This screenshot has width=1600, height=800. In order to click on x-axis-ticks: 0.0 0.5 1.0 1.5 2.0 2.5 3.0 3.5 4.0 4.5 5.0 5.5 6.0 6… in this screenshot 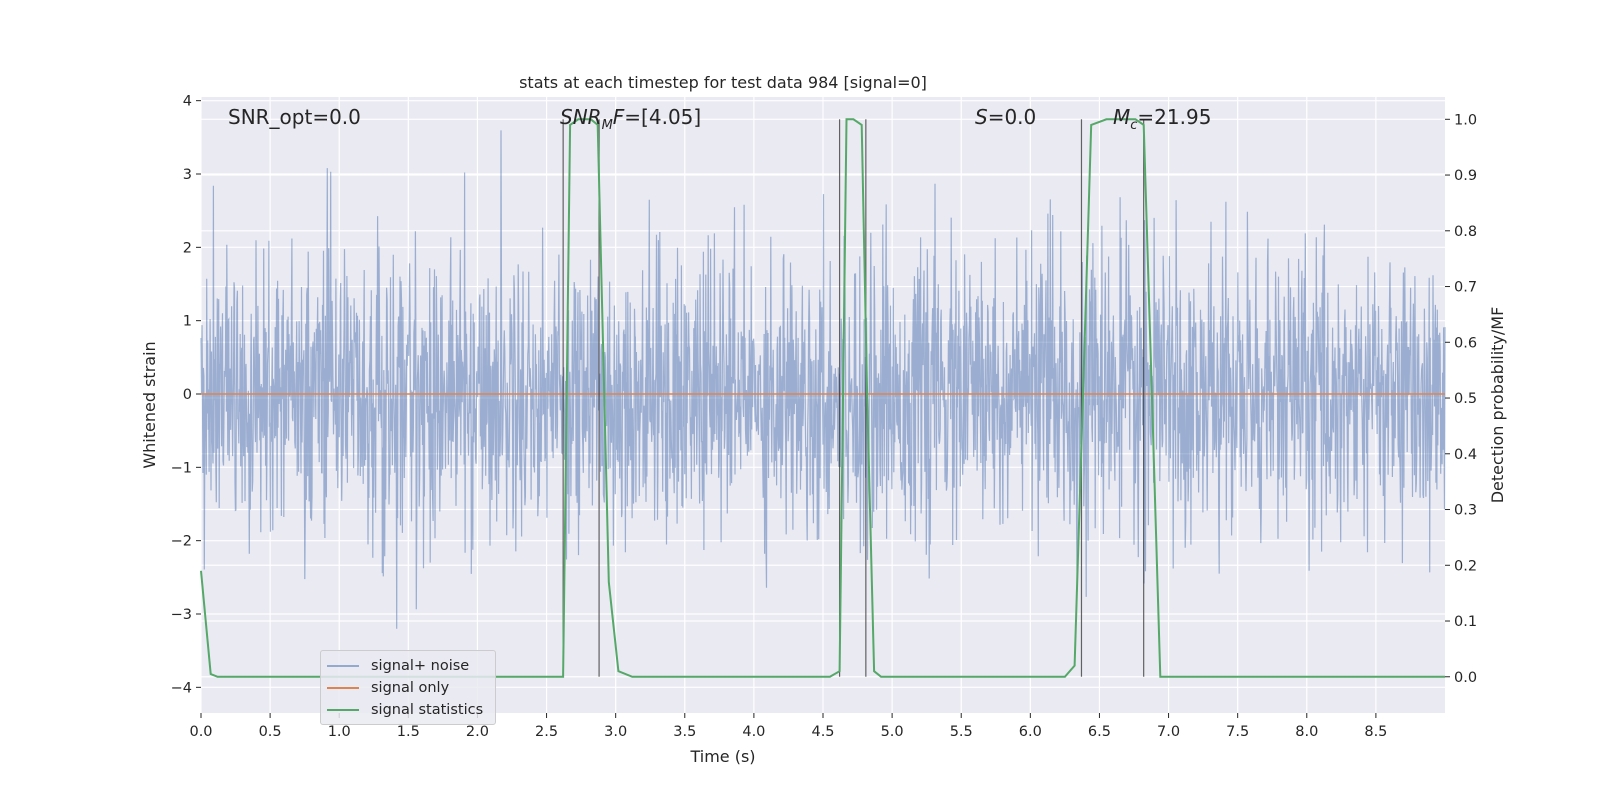, I will do `click(788, 726)`.